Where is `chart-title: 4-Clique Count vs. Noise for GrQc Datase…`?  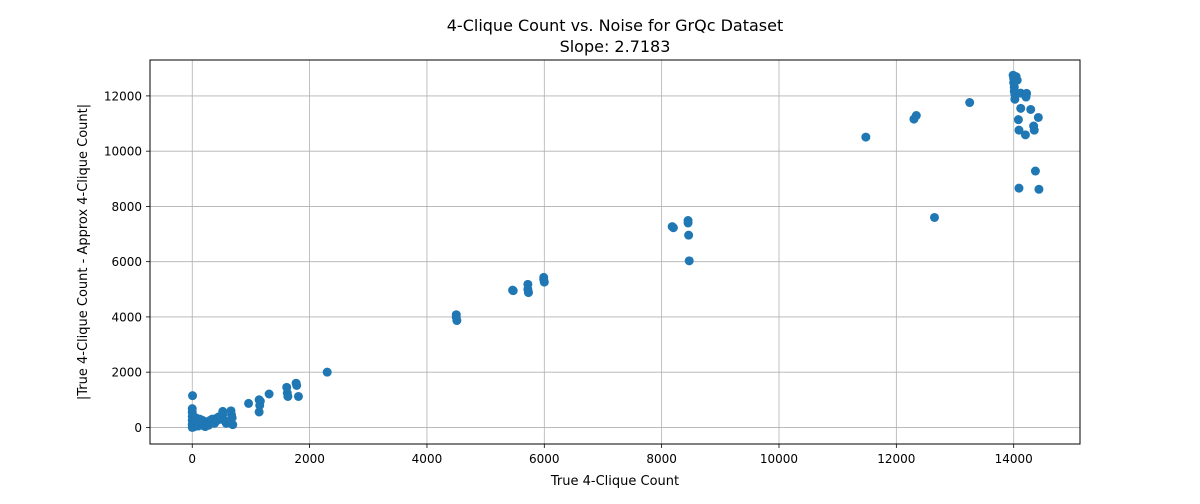 chart-title: 4-Clique Count vs. Noise for GrQc Datase… is located at coordinates (615, 25).